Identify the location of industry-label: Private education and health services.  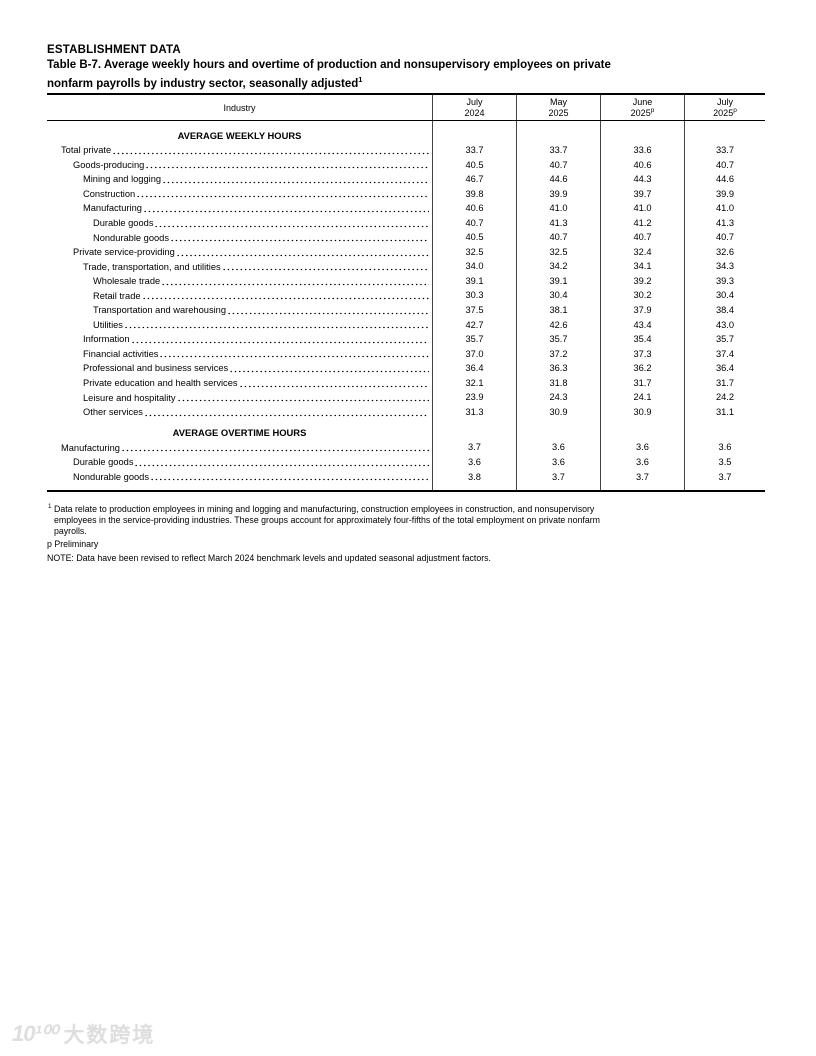
(160, 383).